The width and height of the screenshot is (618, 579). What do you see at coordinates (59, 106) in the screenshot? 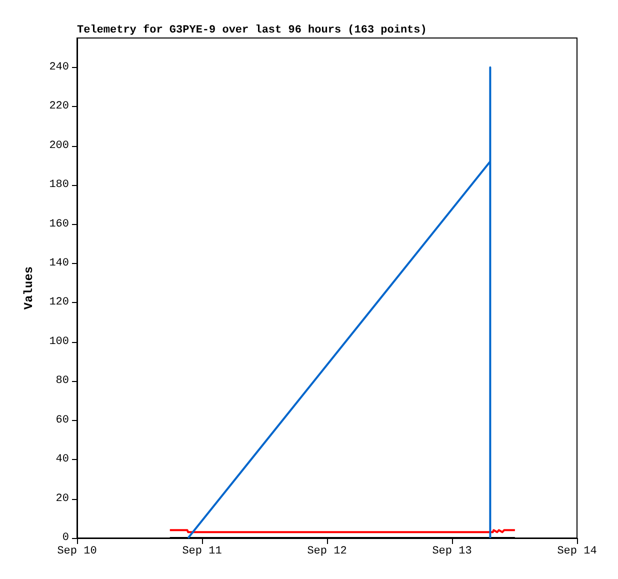
I see `y-tick-label: 220` at bounding box center [59, 106].